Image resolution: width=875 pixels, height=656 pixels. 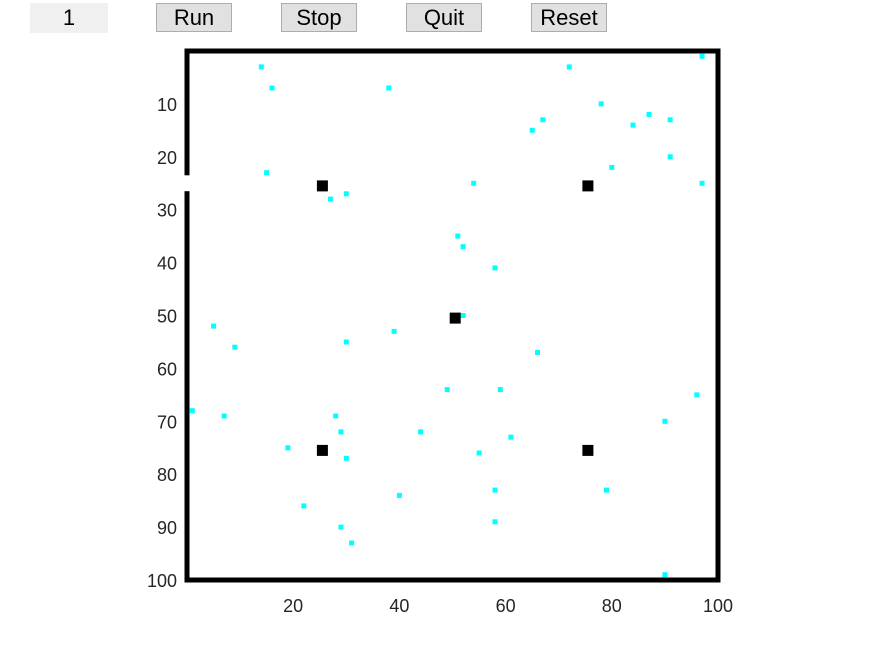 What do you see at coordinates (167, 264) in the screenshot?
I see `y-tick-label: 40` at bounding box center [167, 264].